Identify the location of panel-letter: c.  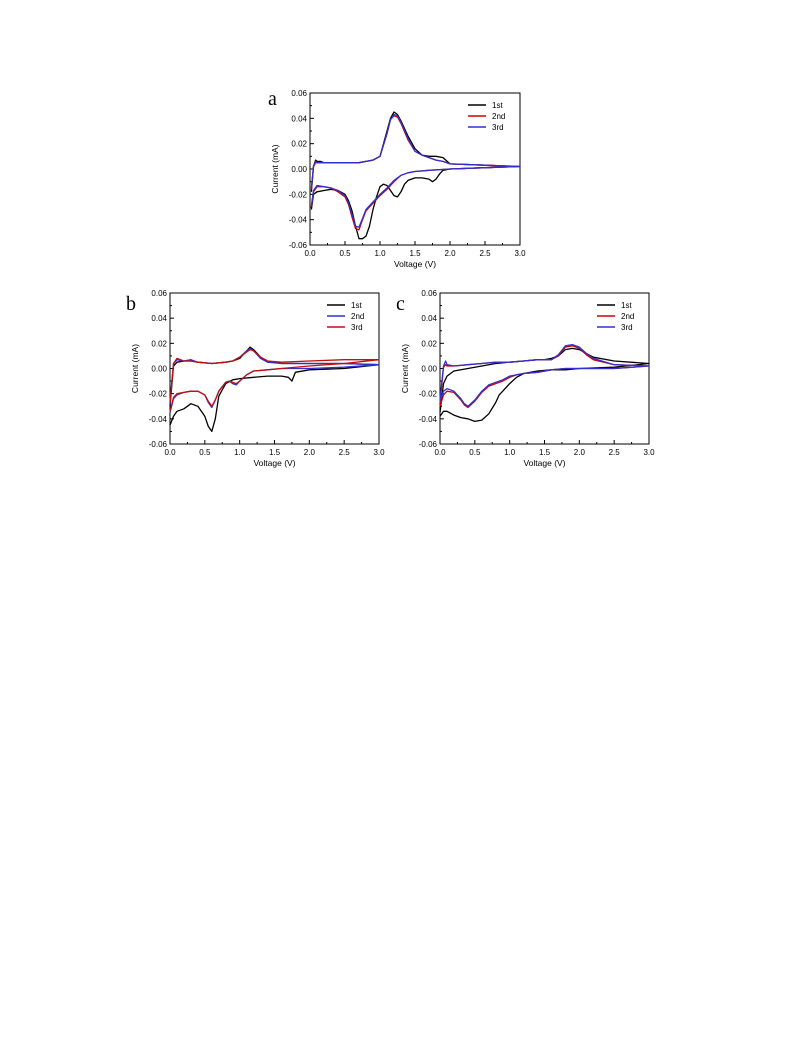
(400, 304).